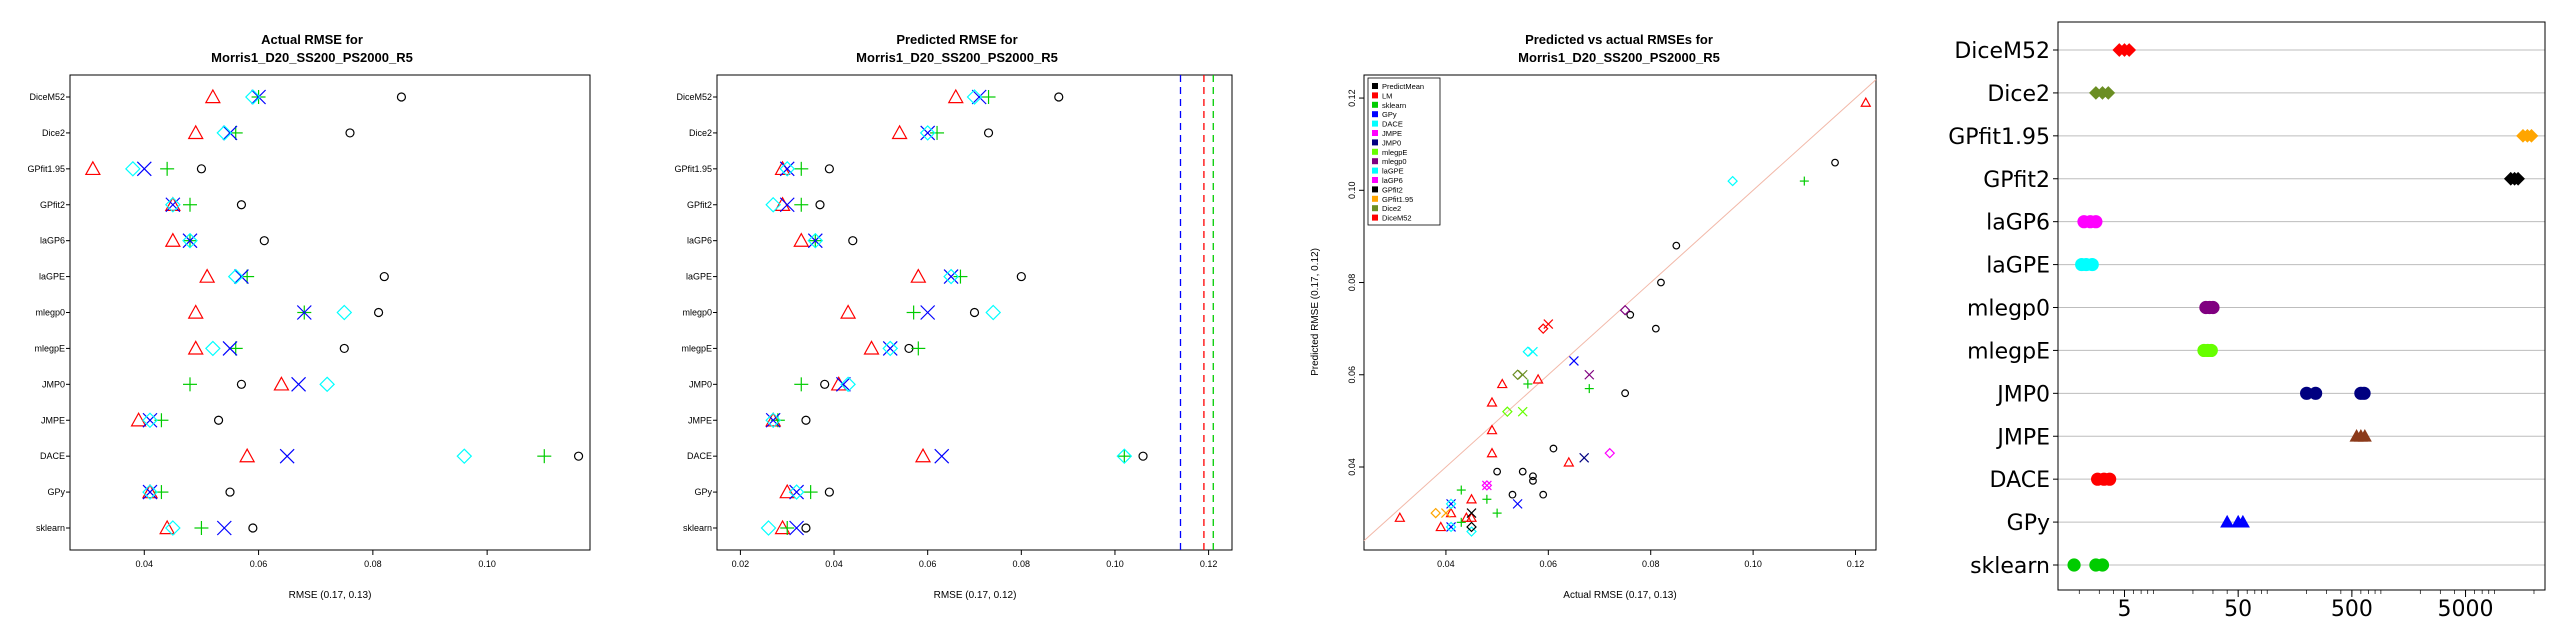 The image size is (2560, 640). I want to click on x-tick-label: 5000, so click(2466, 609).